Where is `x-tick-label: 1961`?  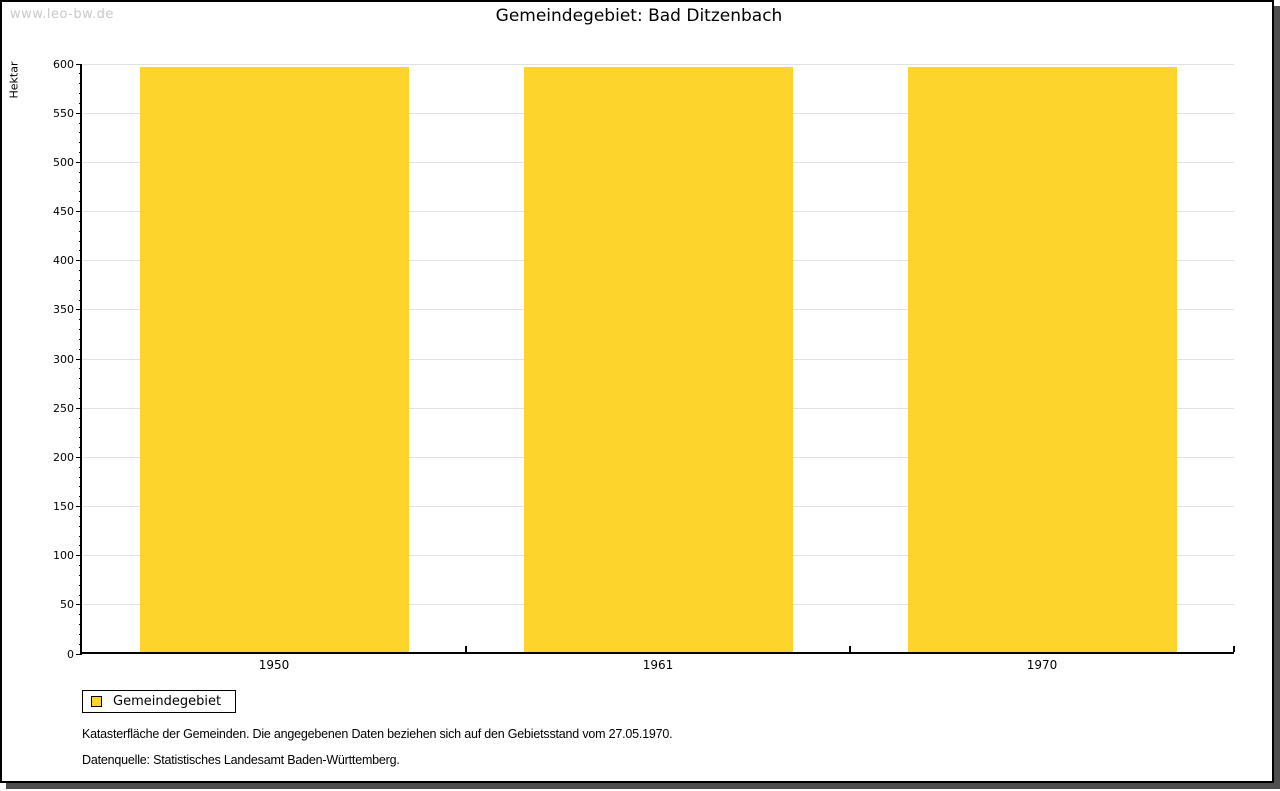
x-tick-label: 1961 is located at coordinates (658, 665).